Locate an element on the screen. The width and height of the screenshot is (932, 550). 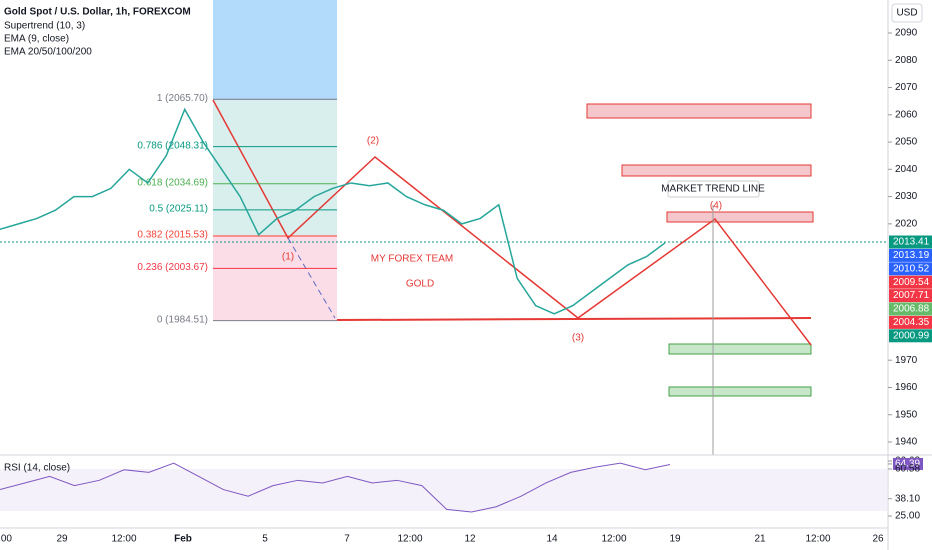
support is located at coordinates (574, 319).